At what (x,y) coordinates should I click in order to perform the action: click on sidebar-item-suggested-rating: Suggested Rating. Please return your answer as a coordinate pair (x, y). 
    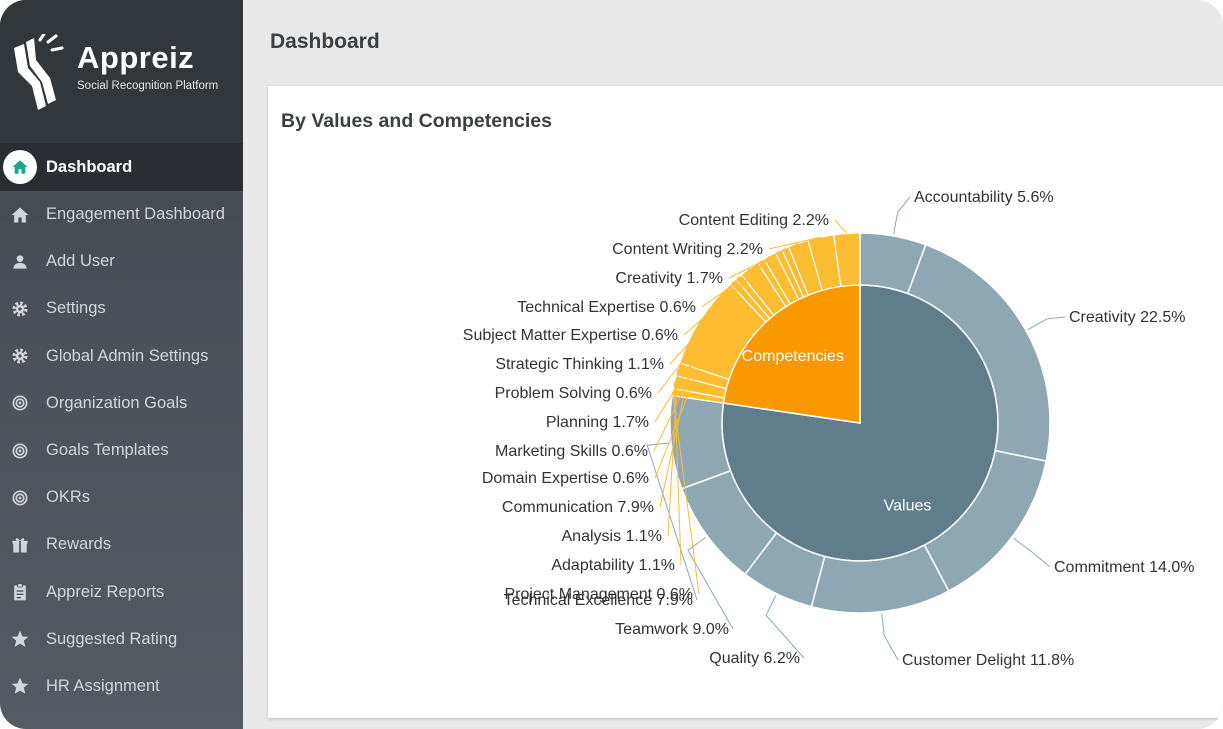
    Looking at the image, I should click on (121, 639).